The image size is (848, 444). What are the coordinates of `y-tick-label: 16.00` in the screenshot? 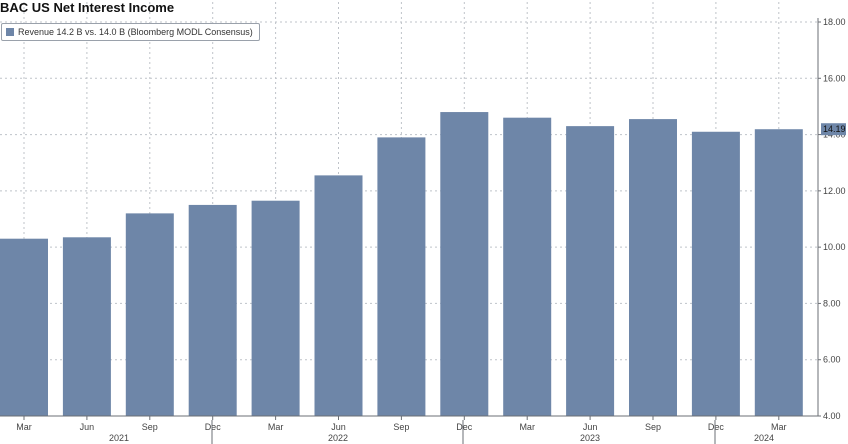 It's located at (834, 78).